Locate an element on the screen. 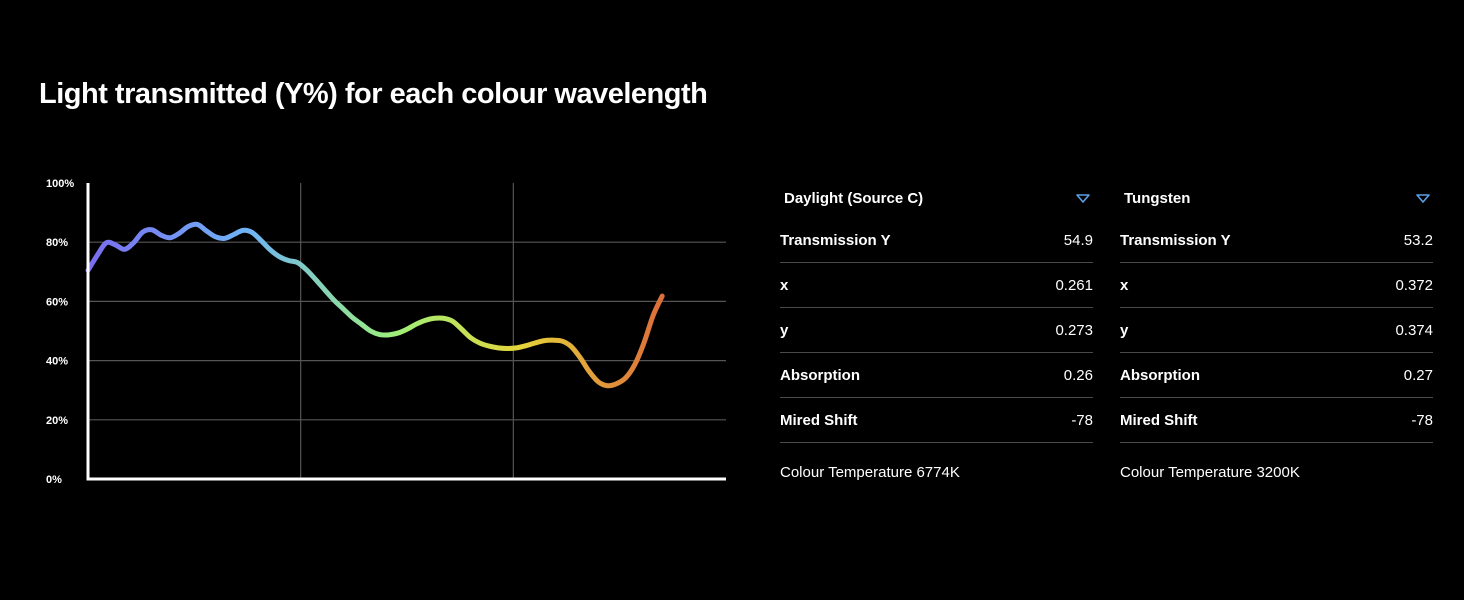 This screenshot has width=1464, height=600. daylight-row-y: y 0.273 is located at coordinates (936, 330).